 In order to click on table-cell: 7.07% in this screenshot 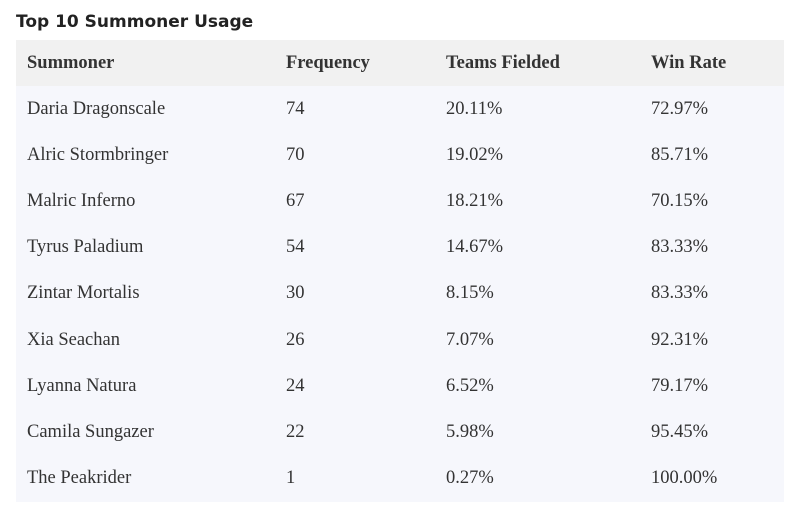, I will do `click(537, 340)`.